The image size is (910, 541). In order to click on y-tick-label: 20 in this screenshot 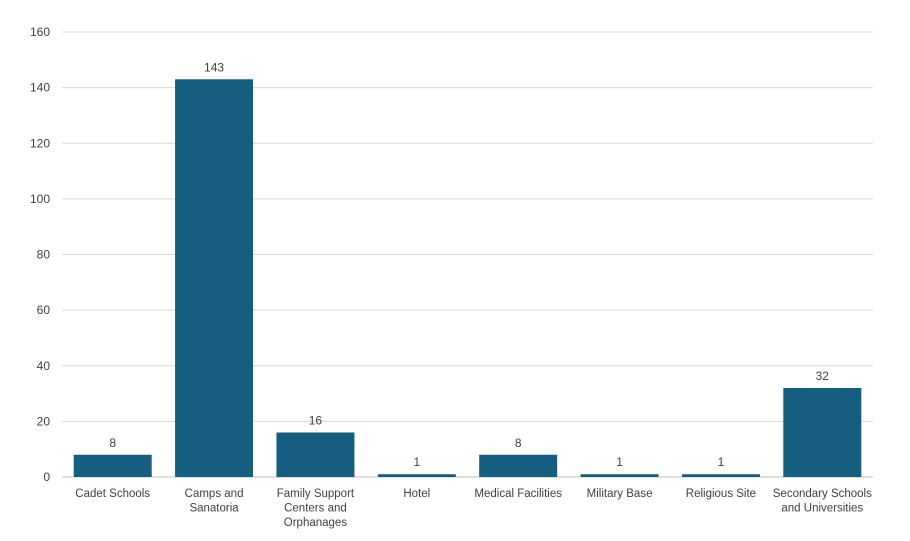, I will do `click(44, 421)`.